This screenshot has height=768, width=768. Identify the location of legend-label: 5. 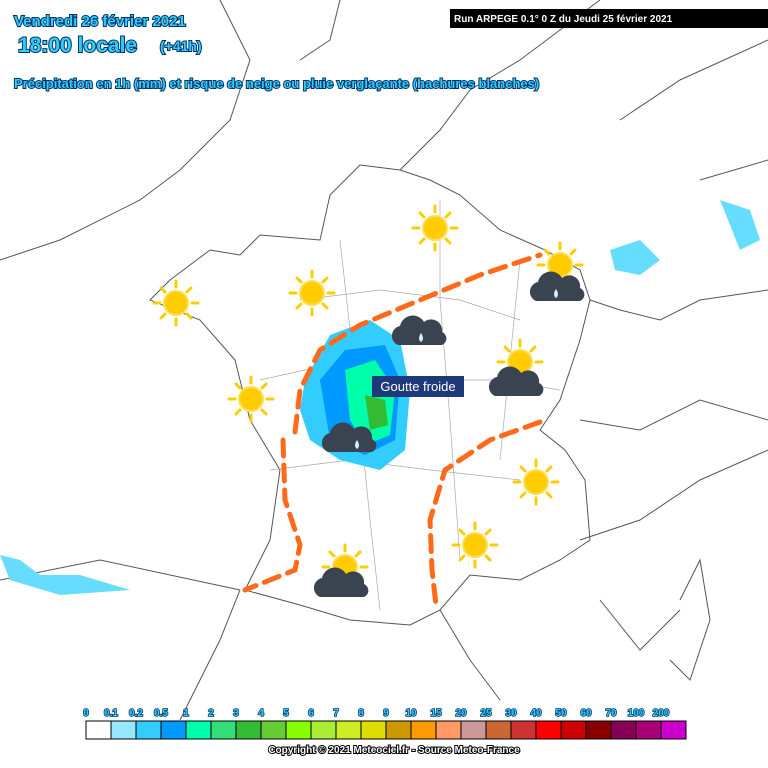
(286, 713).